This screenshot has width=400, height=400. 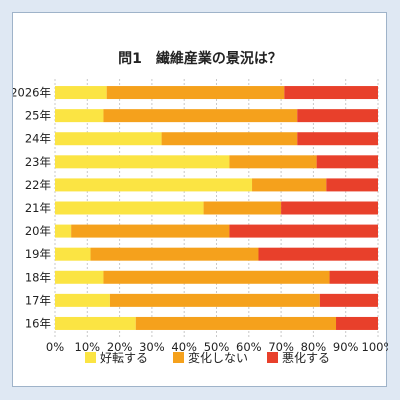 I want to click on x-tick-label: 10%, so click(x=88, y=347).